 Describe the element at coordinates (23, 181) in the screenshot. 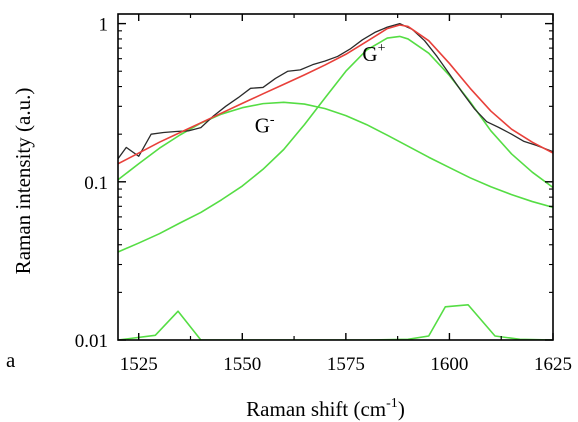

I see `y-axis-title: Raman intensity (a.u.)` at that location.